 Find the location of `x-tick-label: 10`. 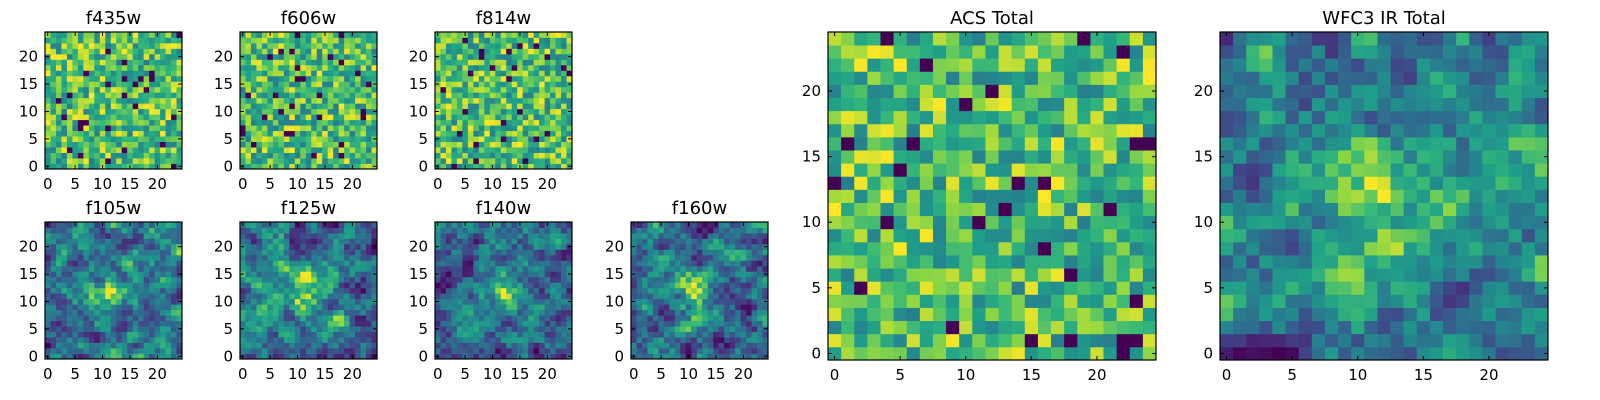

x-tick-label: 10 is located at coordinates (297, 374).